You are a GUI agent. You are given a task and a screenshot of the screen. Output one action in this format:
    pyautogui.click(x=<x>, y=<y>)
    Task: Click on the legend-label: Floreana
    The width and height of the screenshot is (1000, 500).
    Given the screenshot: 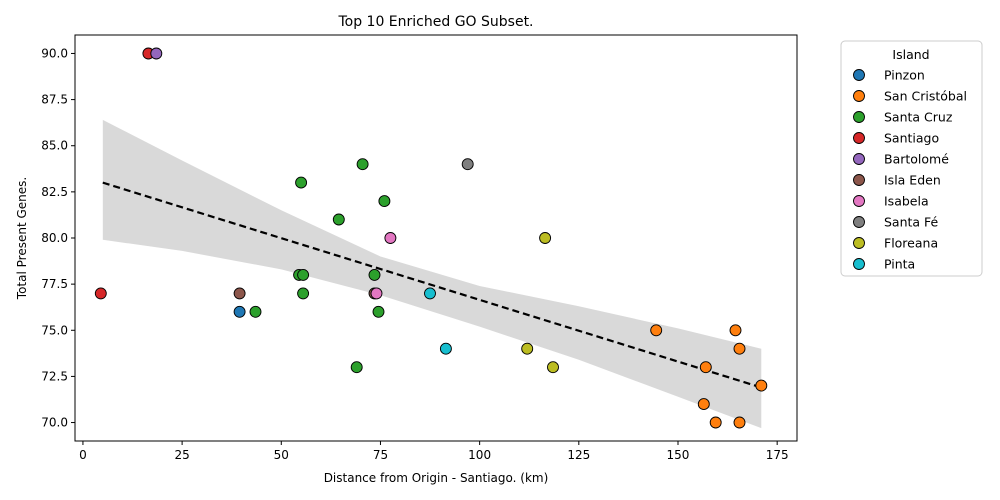 What is the action you would take?
    pyautogui.click(x=911, y=243)
    